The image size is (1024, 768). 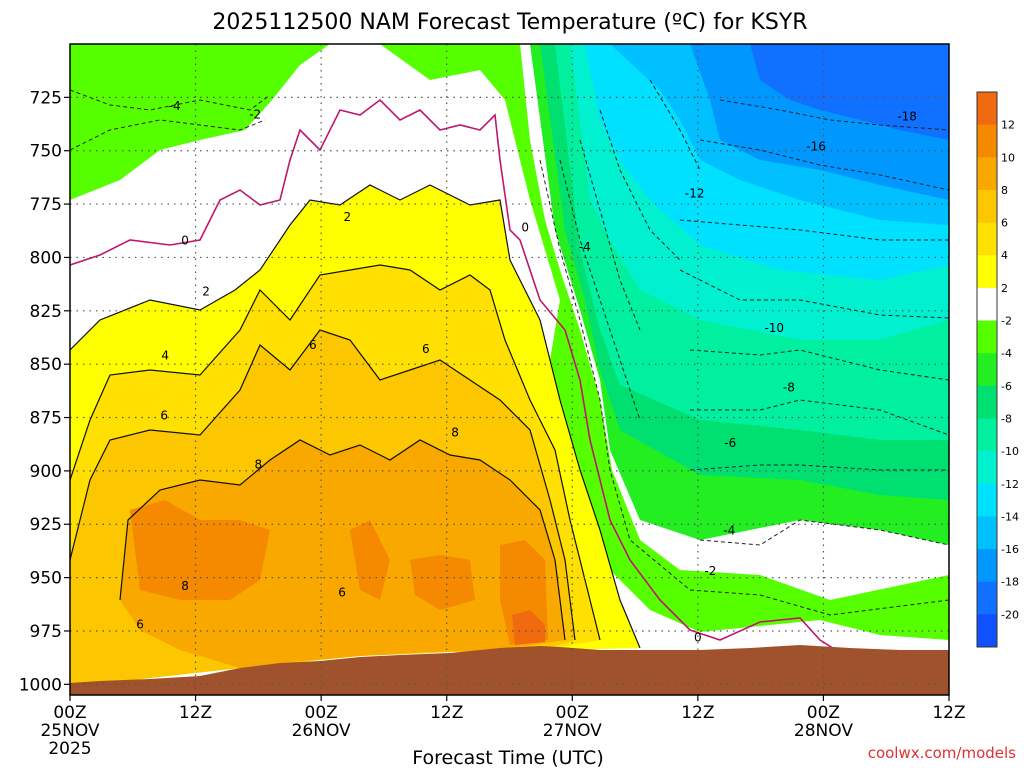 I want to click on terrain, so click(x=509, y=670).